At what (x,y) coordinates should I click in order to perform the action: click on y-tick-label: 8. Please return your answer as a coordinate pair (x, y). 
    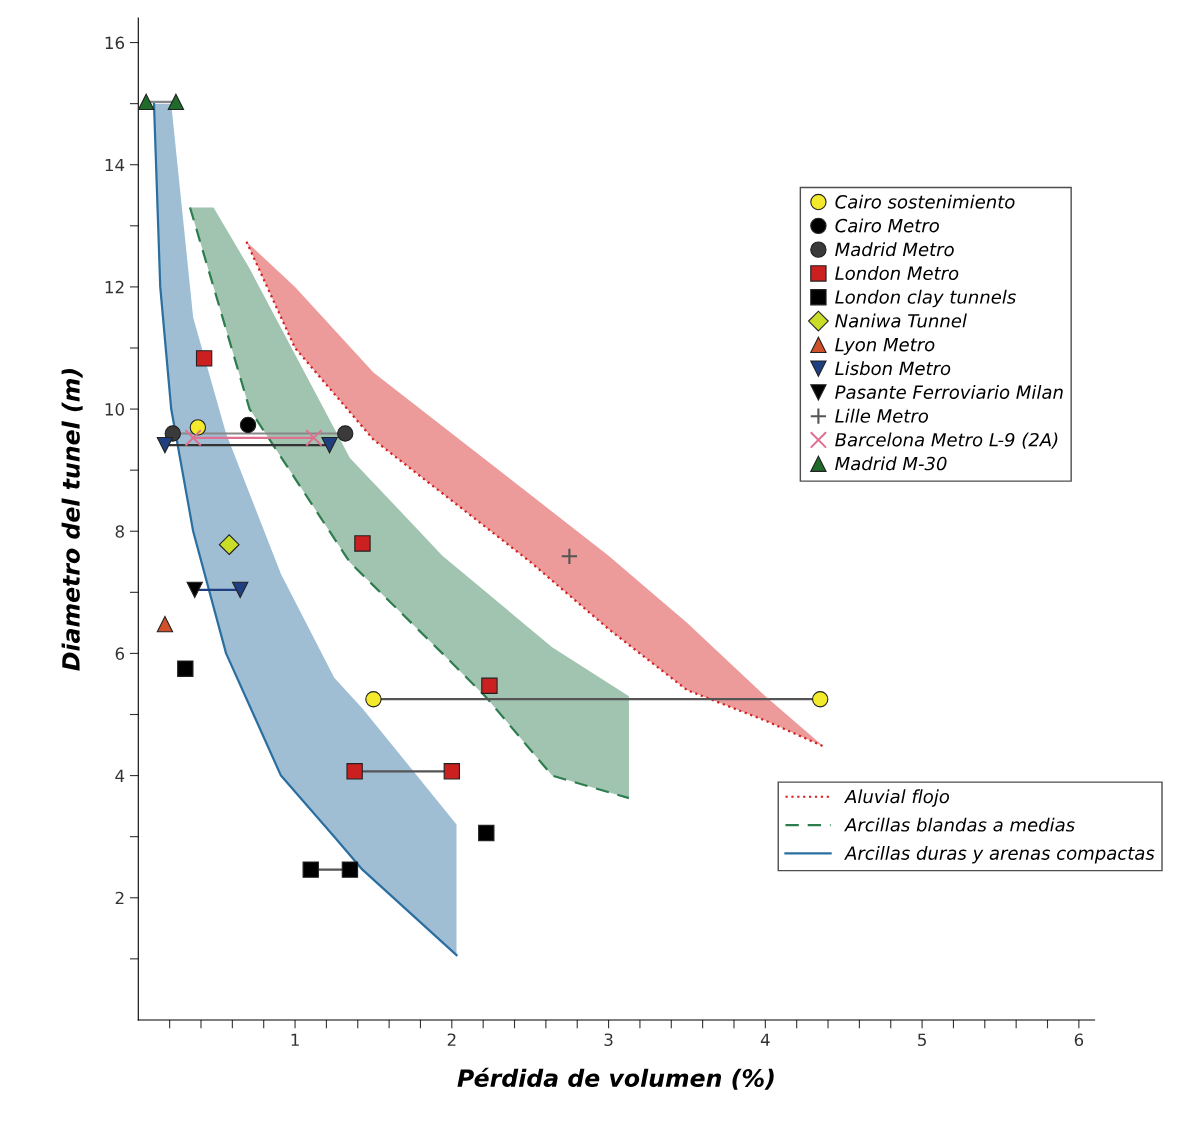
    Looking at the image, I should click on (119, 531).